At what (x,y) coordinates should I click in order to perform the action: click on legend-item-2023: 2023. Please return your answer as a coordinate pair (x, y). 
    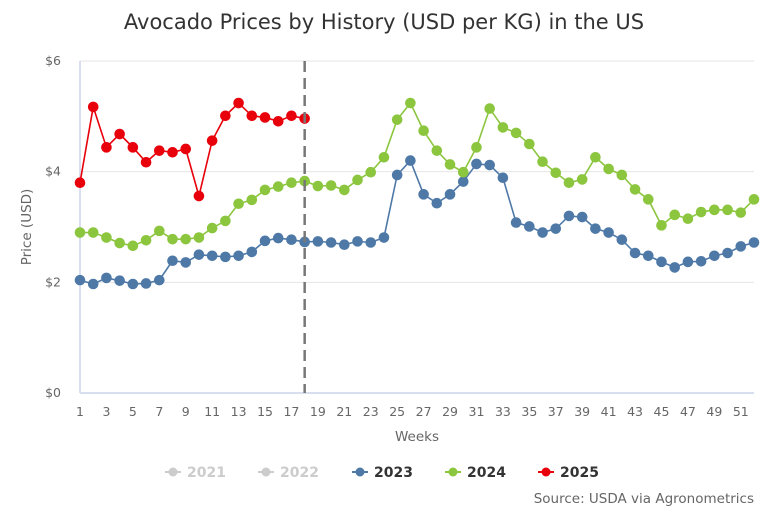
    Looking at the image, I should click on (382, 473).